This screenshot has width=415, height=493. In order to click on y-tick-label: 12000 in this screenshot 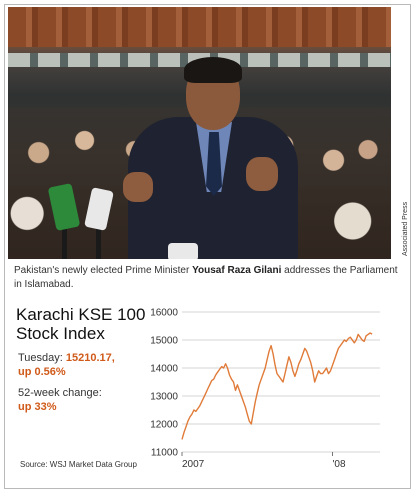, I will do `click(164, 425)`.